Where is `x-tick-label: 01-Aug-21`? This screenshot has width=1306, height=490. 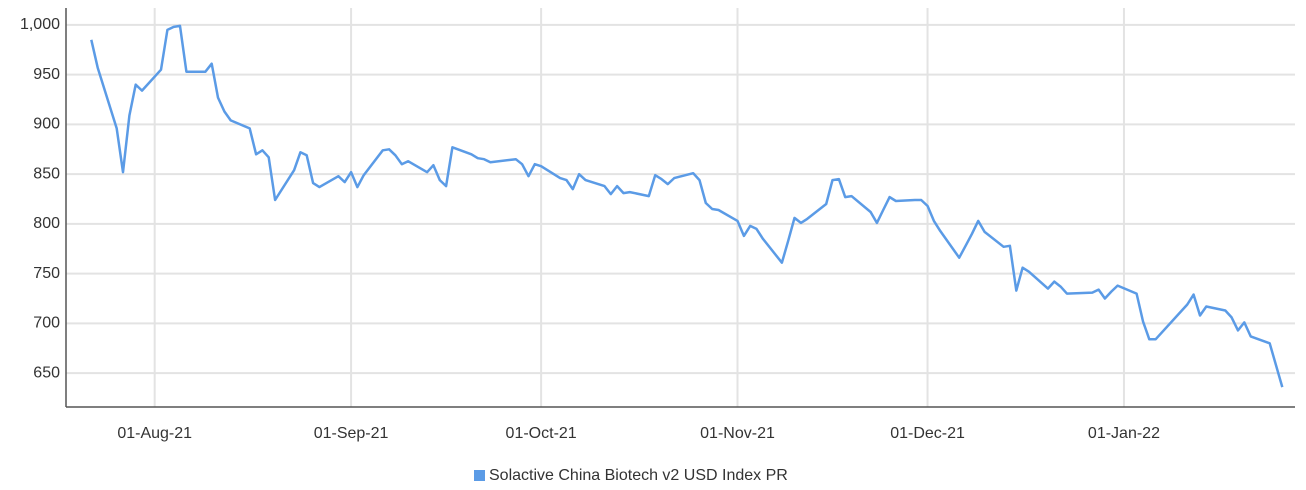 x-tick-label: 01-Aug-21 is located at coordinates (154, 433).